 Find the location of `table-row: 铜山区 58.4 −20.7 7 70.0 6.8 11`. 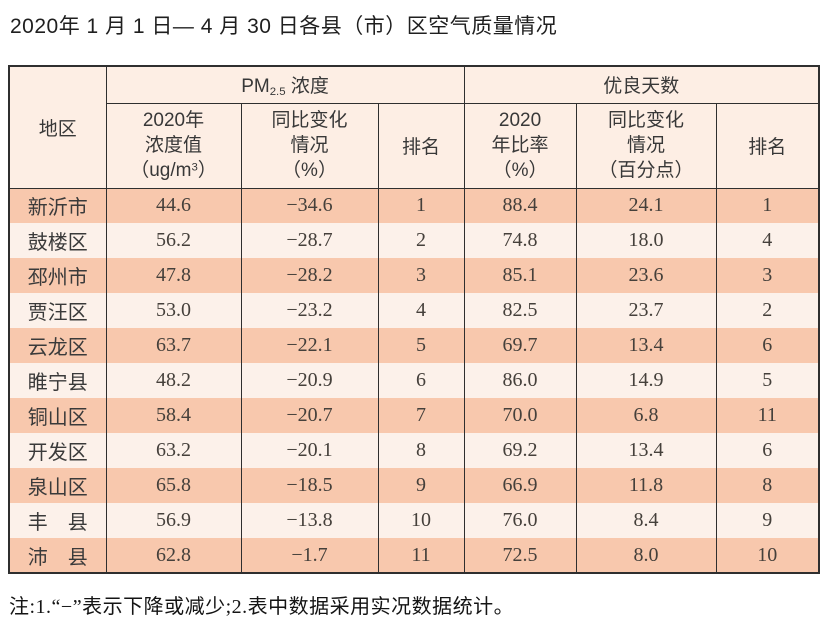

table-row: 铜山区 58.4 −20.7 7 70.0 6.8 11 is located at coordinates (414, 415).